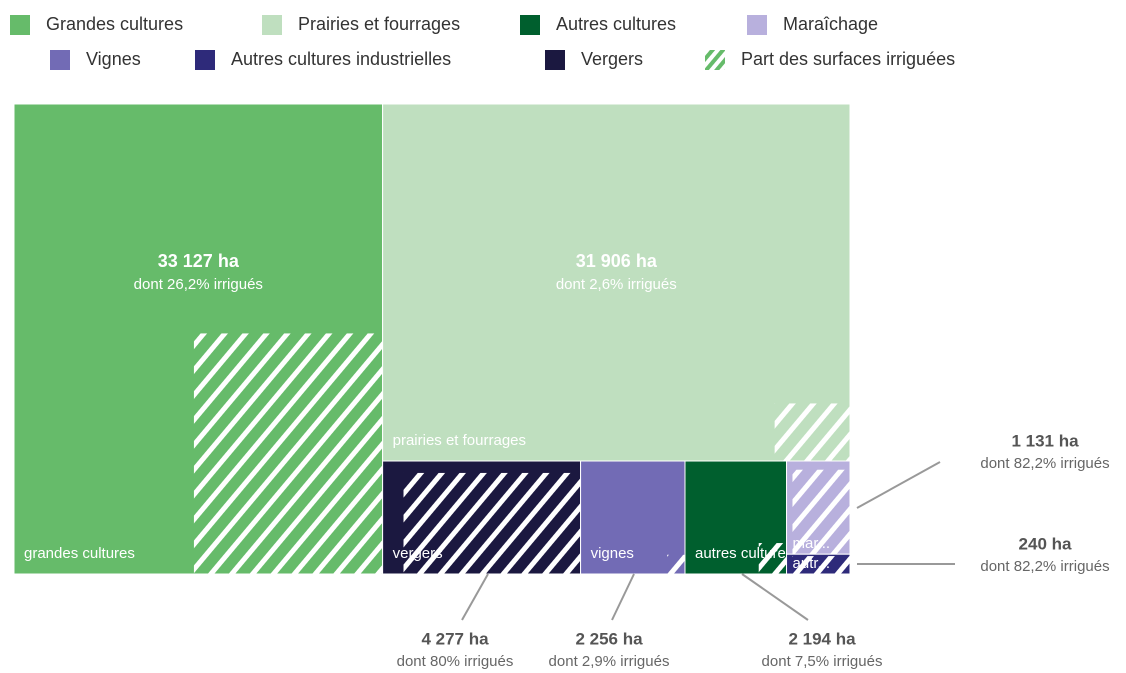  What do you see at coordinates (1045, 440) in the screenshot?
I see `value-label: 1 131 ha` at bounding box center [1045, 440].